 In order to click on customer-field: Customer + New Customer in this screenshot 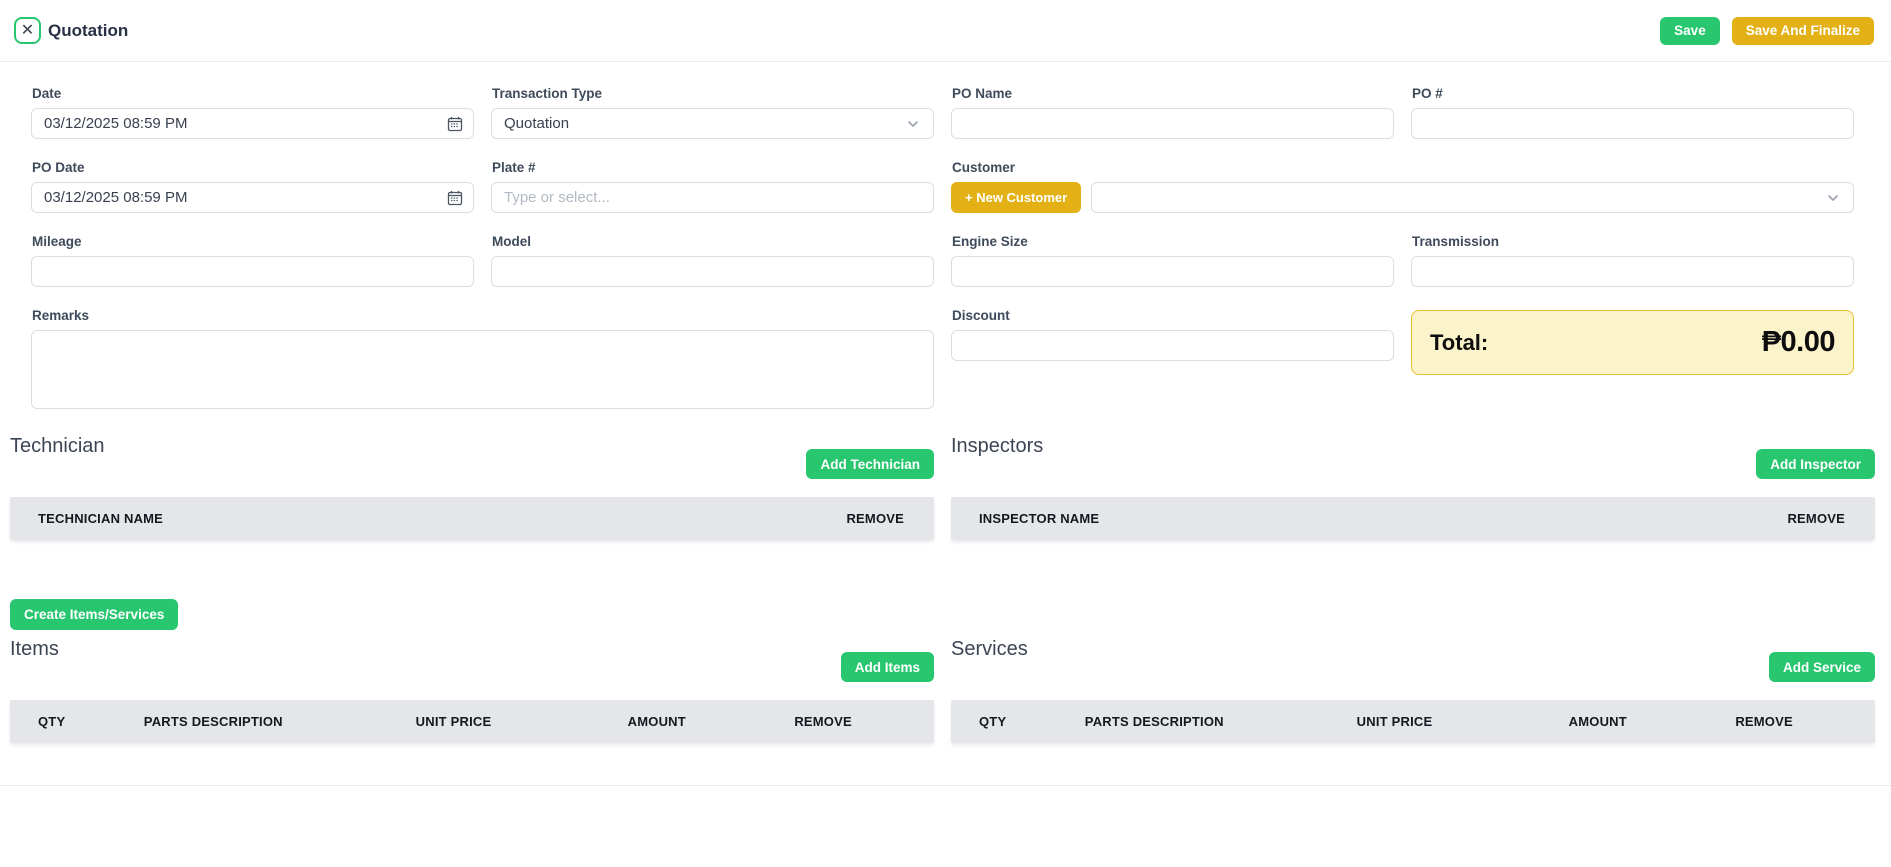, I will do `click(1402, 186)`.